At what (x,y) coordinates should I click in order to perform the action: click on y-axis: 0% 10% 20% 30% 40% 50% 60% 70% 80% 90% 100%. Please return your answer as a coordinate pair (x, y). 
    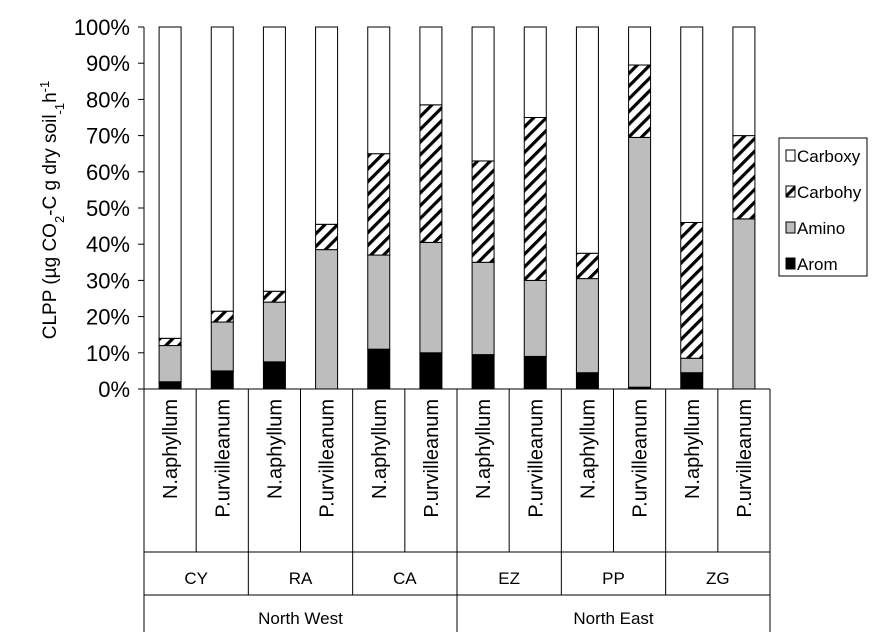
    Looking at the image, I should click on (109, 208).